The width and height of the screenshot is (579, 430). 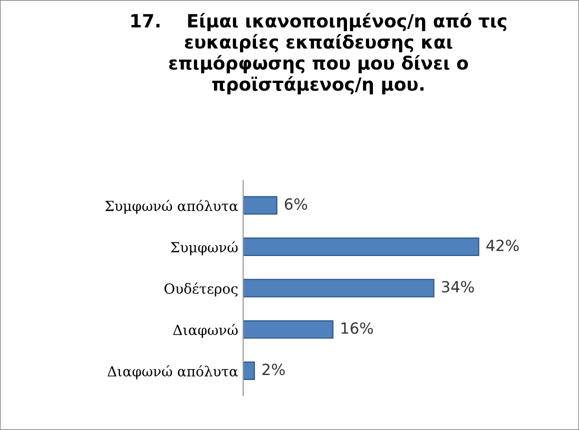 I want to click on data-label: 16%, so click(x=357, y=328).